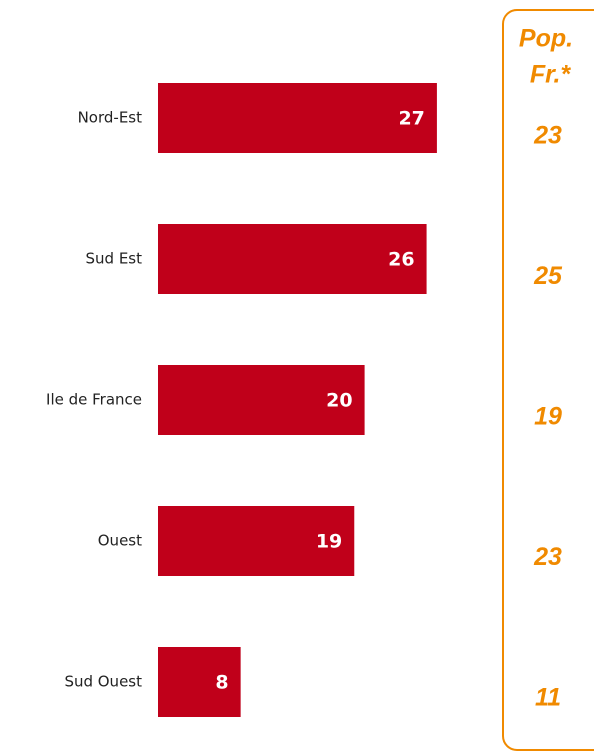  I want to click on value-label: 8, so click(221, 683).